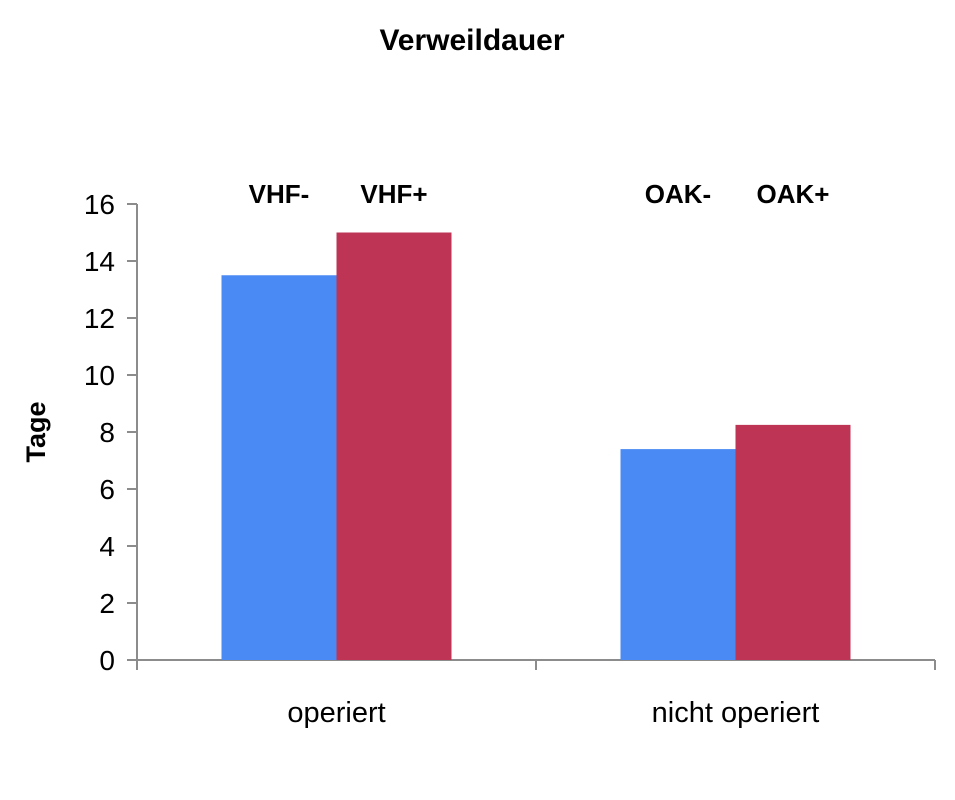  I want to click on y-tick-label: 14, so click(99, 261).